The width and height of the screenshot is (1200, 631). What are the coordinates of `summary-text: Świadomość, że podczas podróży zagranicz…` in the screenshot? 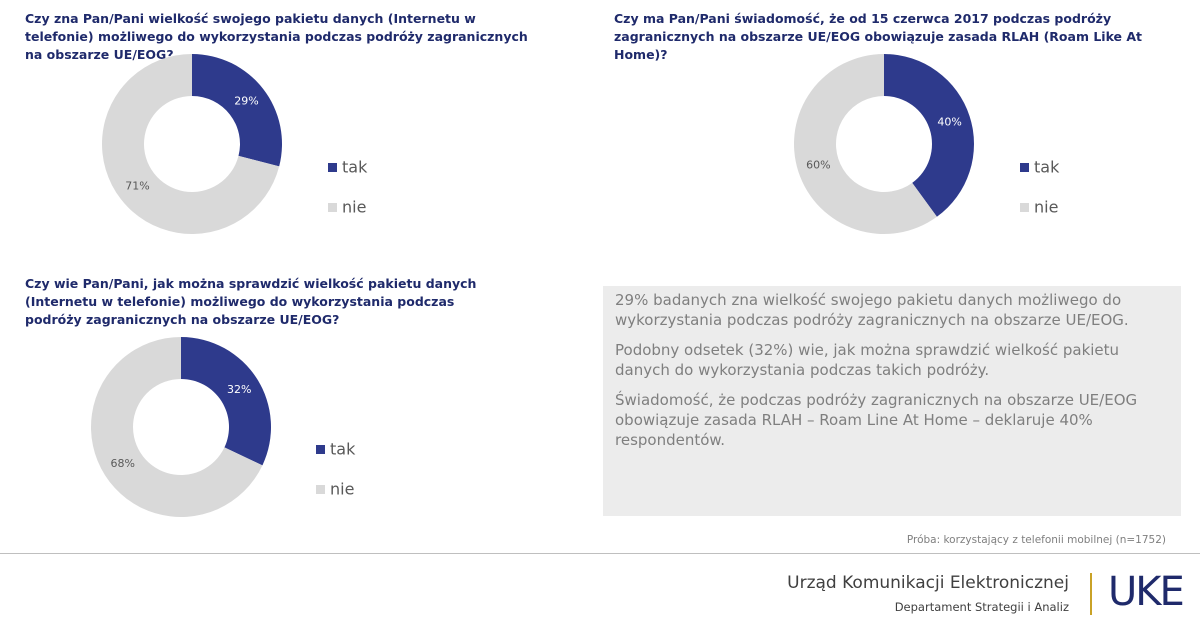 It's located at (876, 420).